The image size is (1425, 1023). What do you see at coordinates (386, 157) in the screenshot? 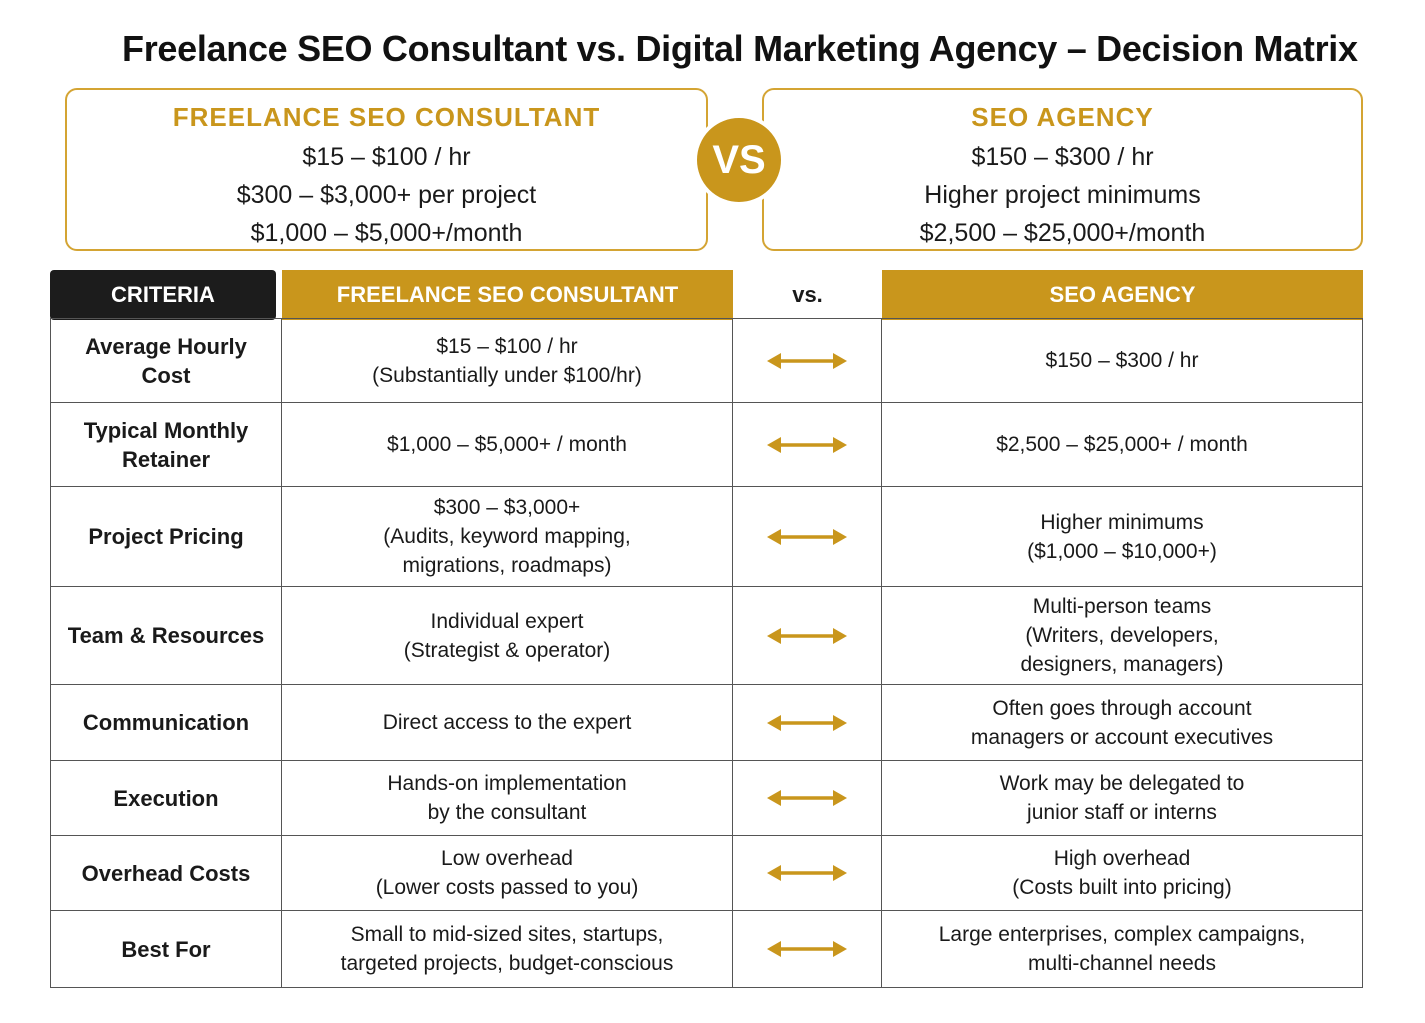
I see `freelance-hourly-rate: $15 – $100 / hr` at bounding box center [386, 157].